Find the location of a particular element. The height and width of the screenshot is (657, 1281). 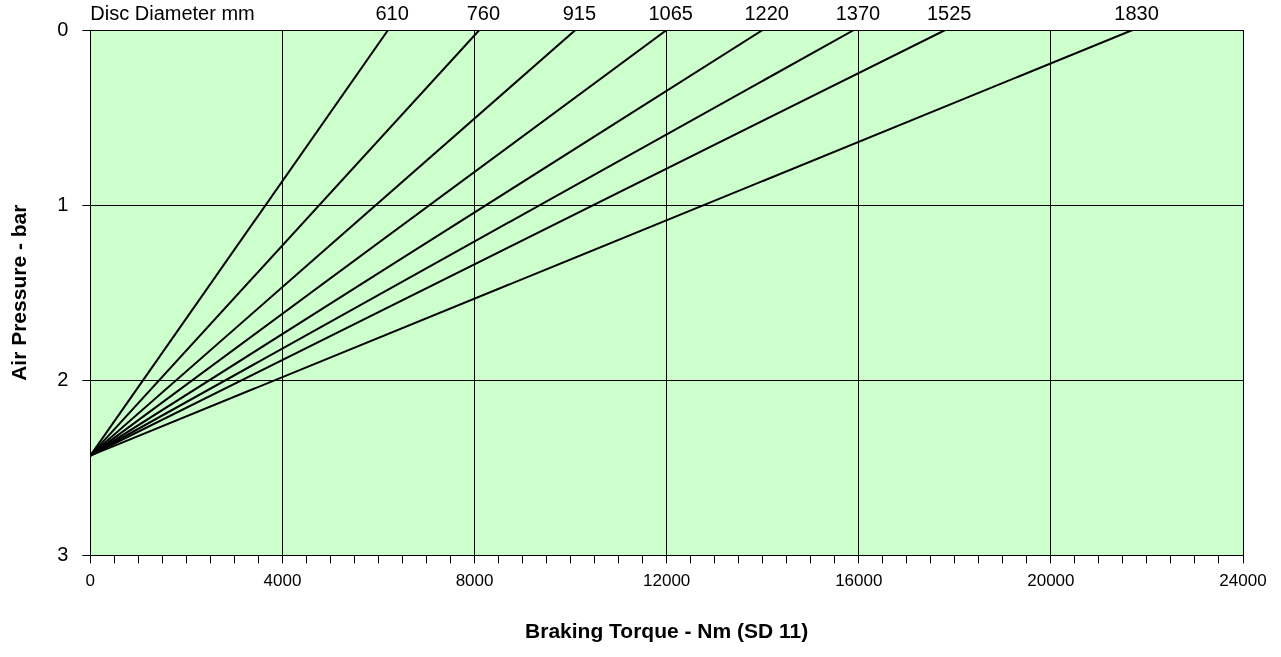

y-tick-label: 1 is located at coordinates (63, 203).